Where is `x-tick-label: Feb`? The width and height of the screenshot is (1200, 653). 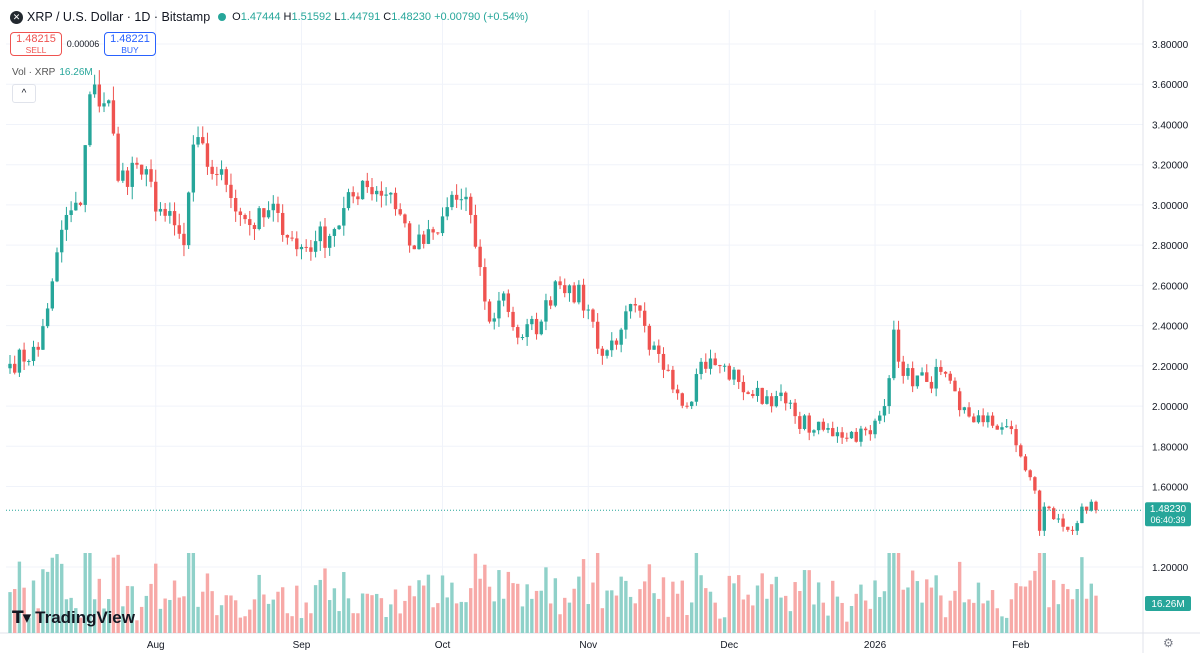 x-tick-label: Feb is located at coordinates (1021, 645).